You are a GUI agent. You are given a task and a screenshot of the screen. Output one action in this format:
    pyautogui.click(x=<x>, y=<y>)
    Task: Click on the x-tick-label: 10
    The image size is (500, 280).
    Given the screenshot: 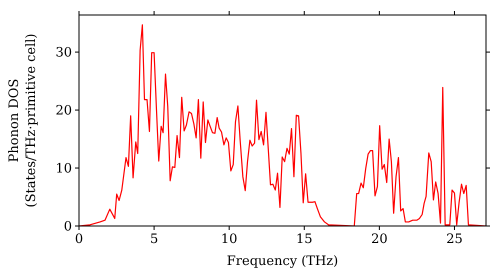 What is the action you would take?
    pyautogui.click(x=229, y=239)
    